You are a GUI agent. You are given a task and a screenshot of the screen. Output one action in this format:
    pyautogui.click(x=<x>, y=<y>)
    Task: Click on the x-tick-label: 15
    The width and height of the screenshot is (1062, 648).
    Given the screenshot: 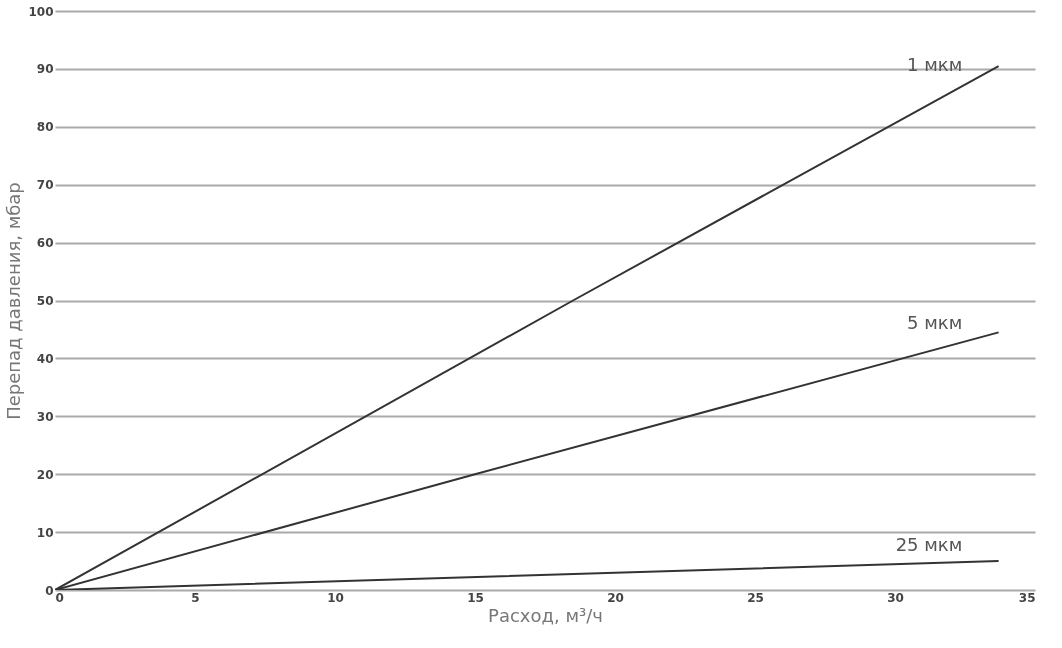 What is the action you would take?
    pyautogui.click(x=475, y=597)
    